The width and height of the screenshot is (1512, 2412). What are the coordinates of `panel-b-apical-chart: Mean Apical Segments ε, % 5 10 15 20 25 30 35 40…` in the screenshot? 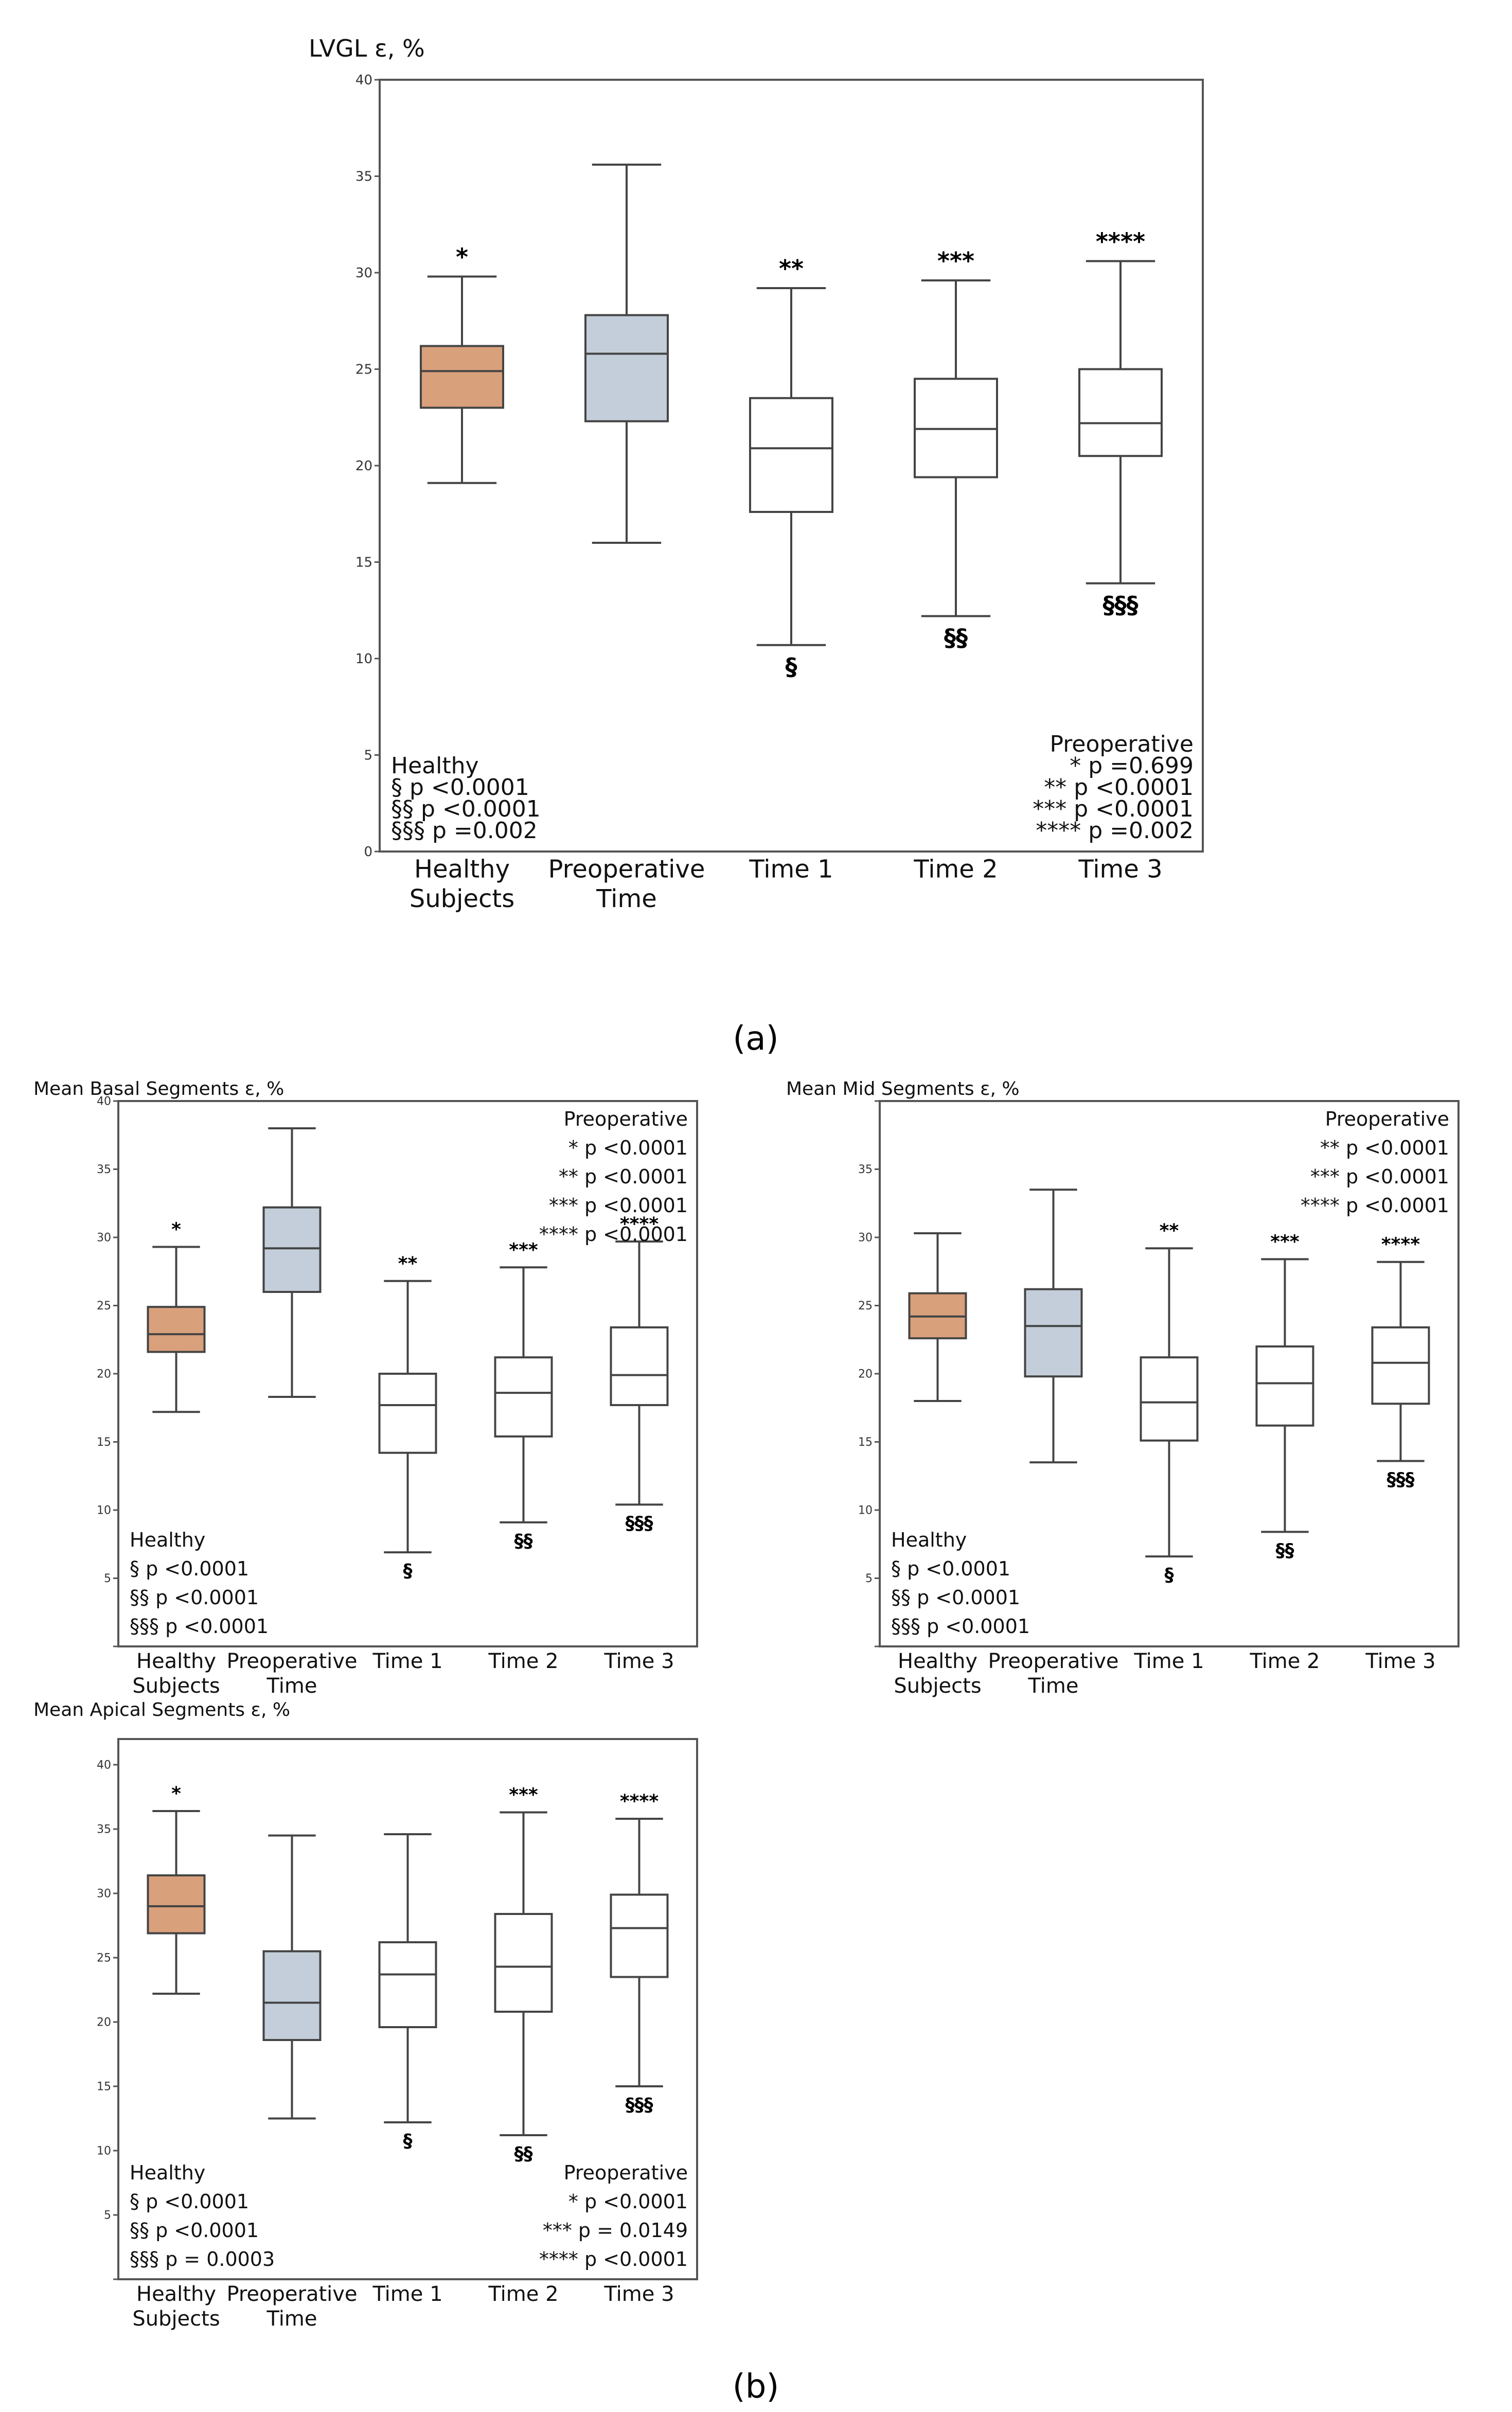 It's located at (365, 2015).